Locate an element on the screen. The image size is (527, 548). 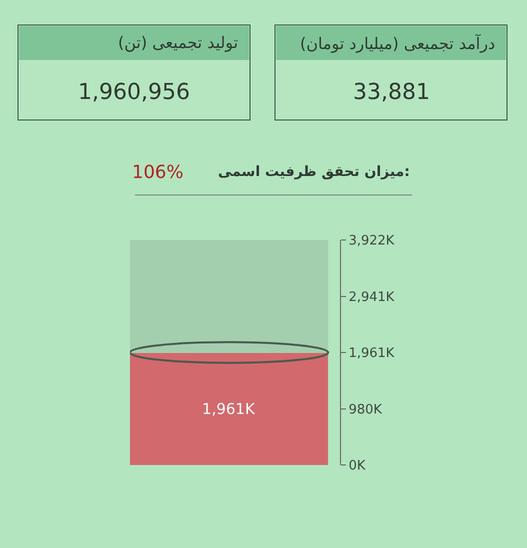
chart-title: میزان تحقق ظرفیت اسمی: is located at coordinates (314, 172).